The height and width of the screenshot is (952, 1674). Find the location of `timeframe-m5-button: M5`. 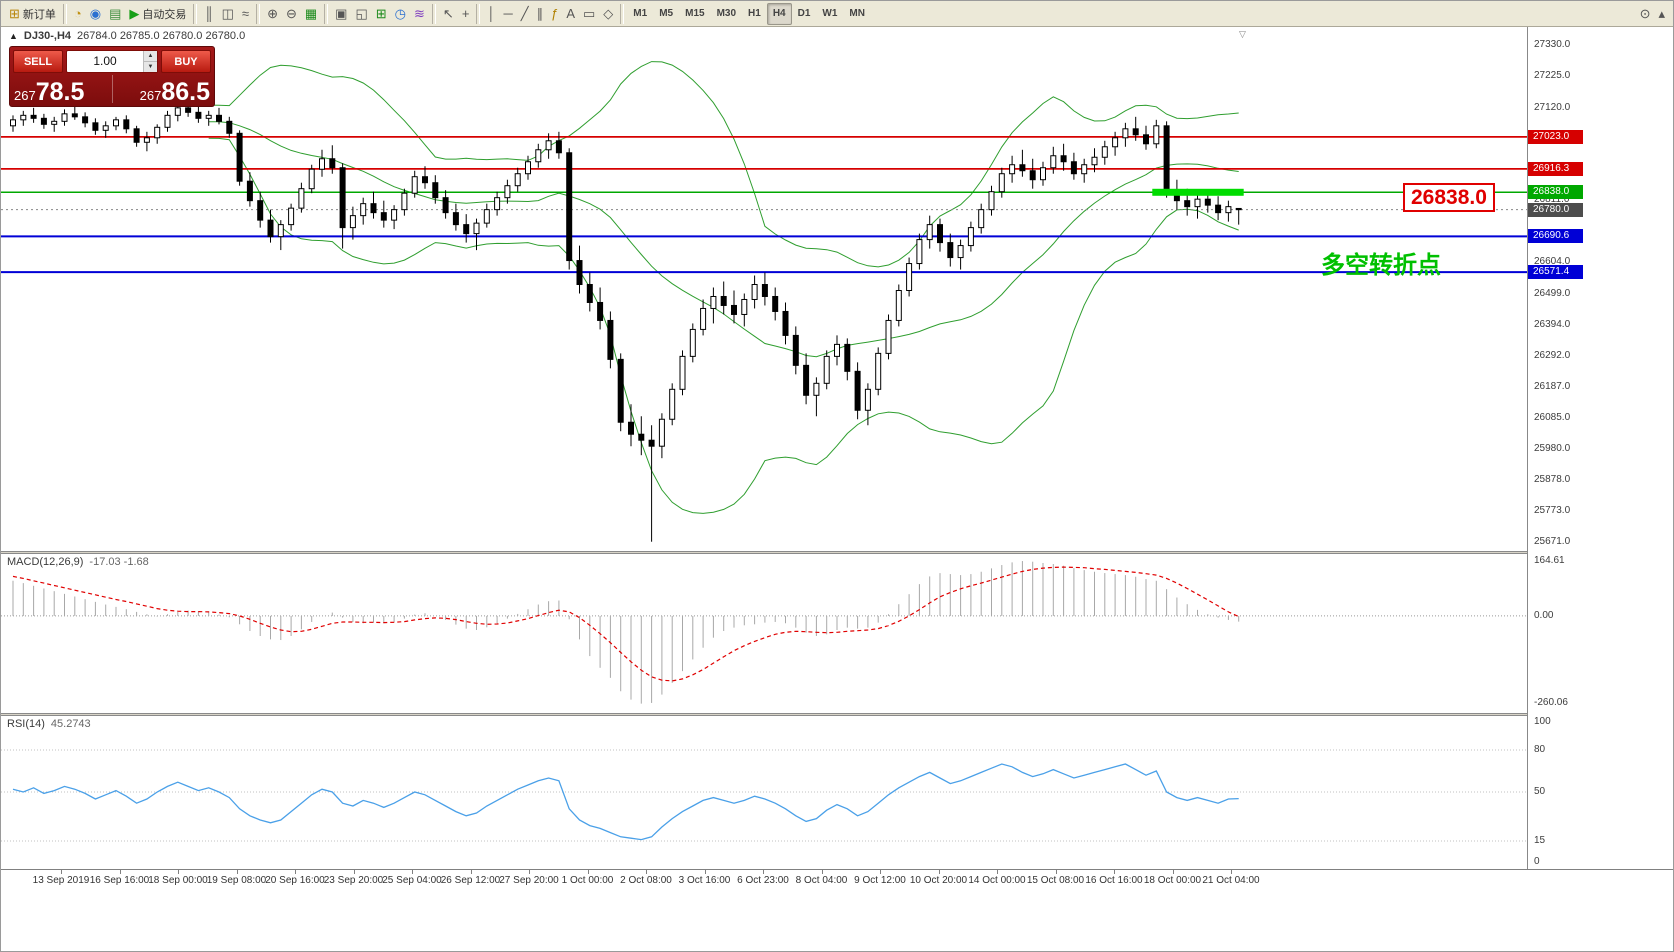

timeframe-m5-button: M5 is located at coordinates (666, 13).